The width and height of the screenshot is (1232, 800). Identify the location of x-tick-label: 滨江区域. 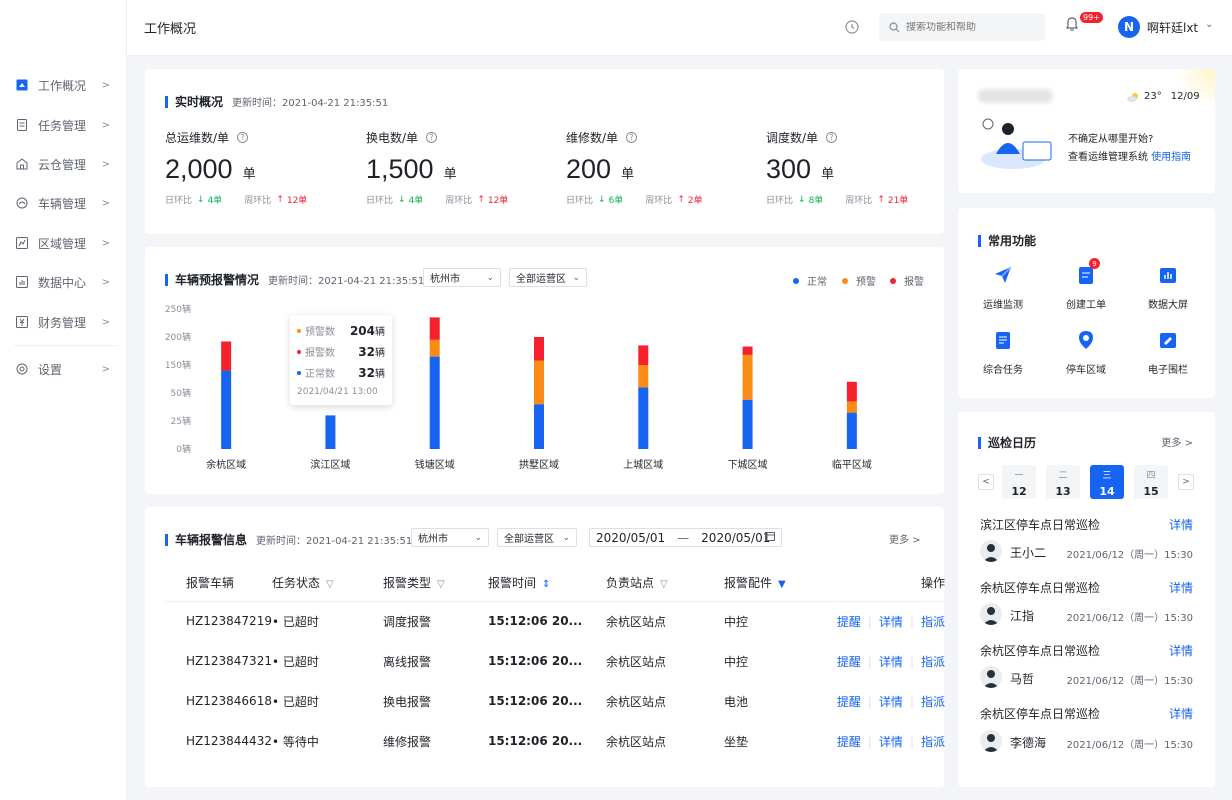
(330, 464).